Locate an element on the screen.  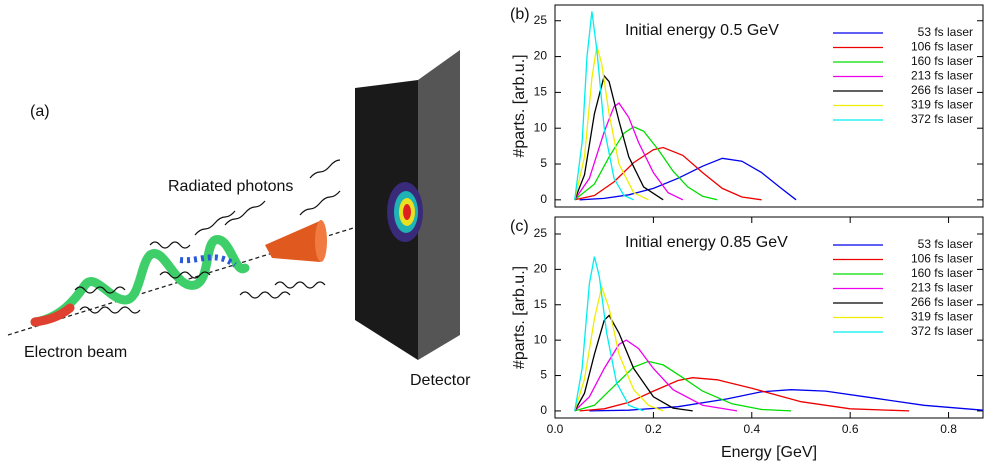
panel-label: (b) is located at coordinates (520, 14).